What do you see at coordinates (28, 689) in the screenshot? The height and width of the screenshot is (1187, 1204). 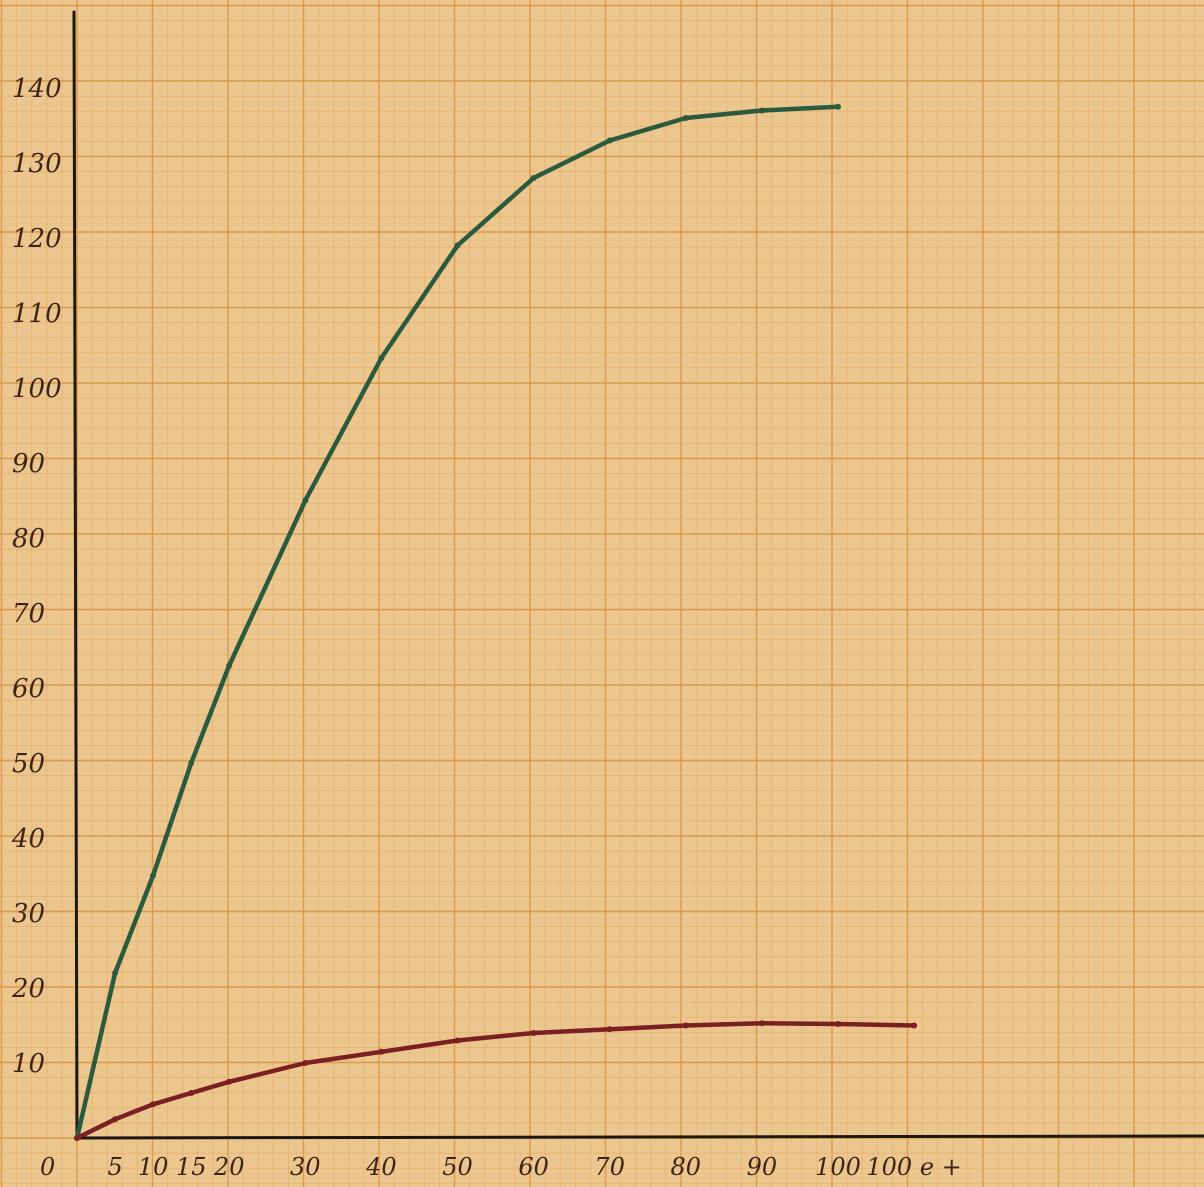 I see `y-tick-label: 60` at bounding box center [28, 689].